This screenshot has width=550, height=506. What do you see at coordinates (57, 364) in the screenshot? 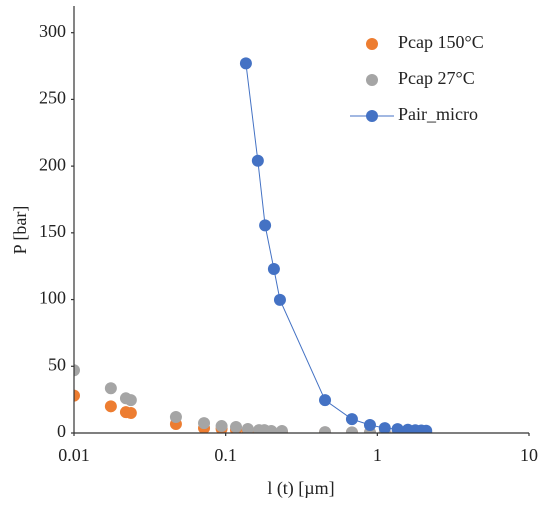
I see `y-tick-label: 50` at bounding box center [57, 364].